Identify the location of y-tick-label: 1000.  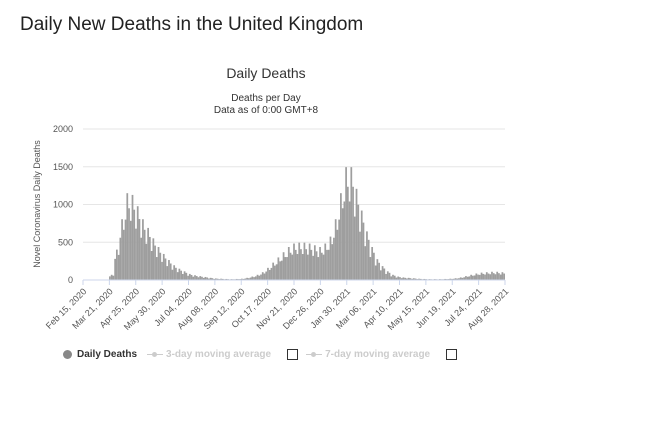
(63, 205).